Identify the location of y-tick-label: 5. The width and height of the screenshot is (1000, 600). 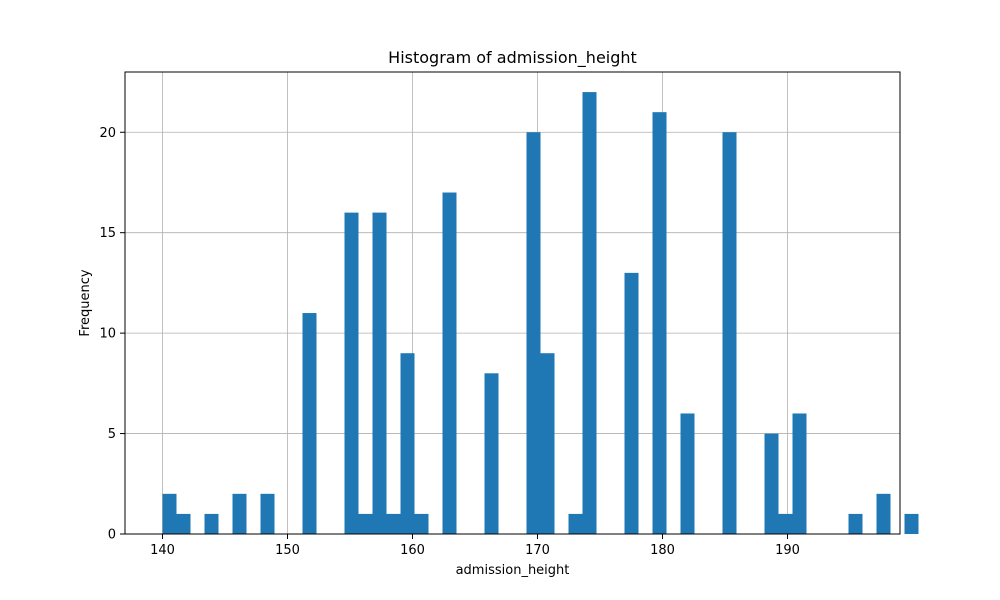
(112, 434).